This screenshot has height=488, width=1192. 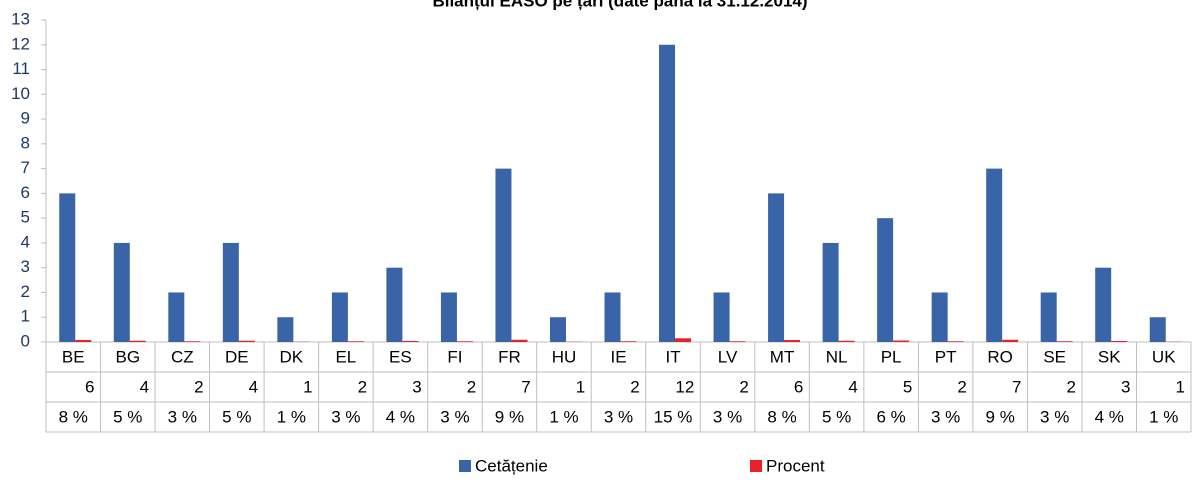 What do you see at coordinates (1109, 356) in the screenshot?
I see `x-tick-label: SK` at bounding box center [1109, 356].